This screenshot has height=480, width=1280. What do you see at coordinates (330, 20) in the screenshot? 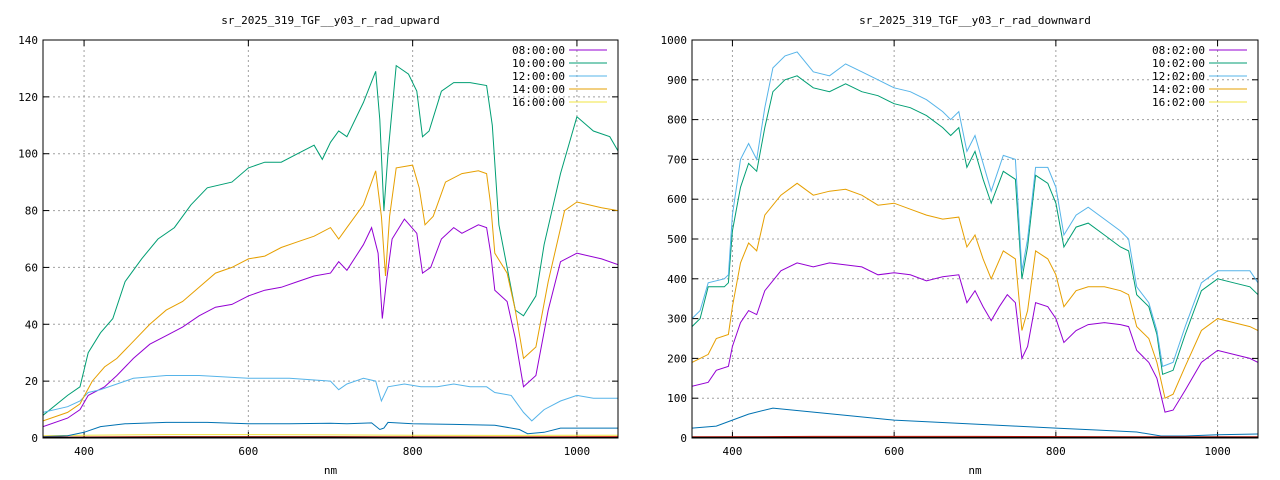
I see `chart-title: sr_2025_319_TGF__y03_r_rad_upward` at bounding box center [330, 20].